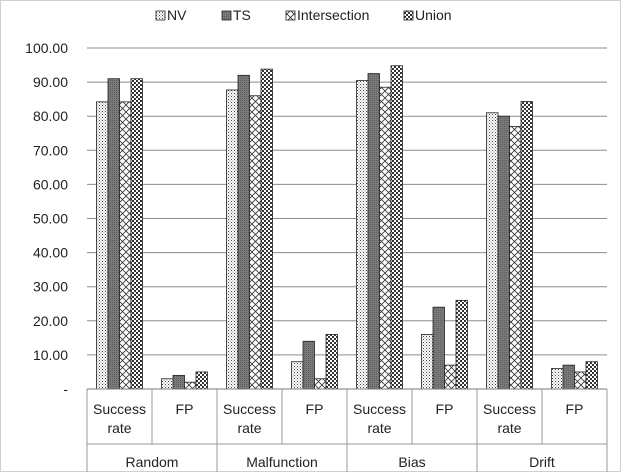 The width and height of the screenshot is (621, 472). Describe the element at coordinates (65, 389) in the screenshot. I see `y-tick-label: -` at that location.